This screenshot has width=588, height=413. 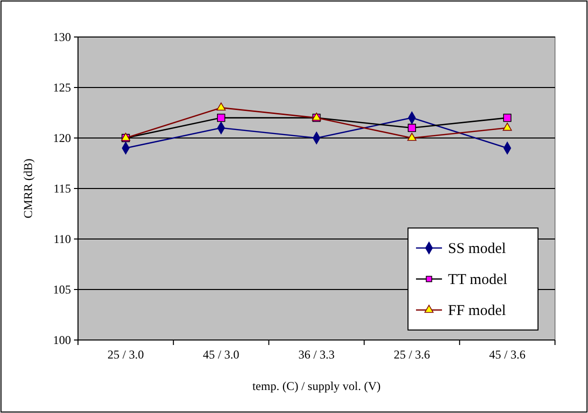 What do you see at coordinates (62, 87) in the screenshot?
I see `y-tick-label: 125` at bounding box center [62, 87].